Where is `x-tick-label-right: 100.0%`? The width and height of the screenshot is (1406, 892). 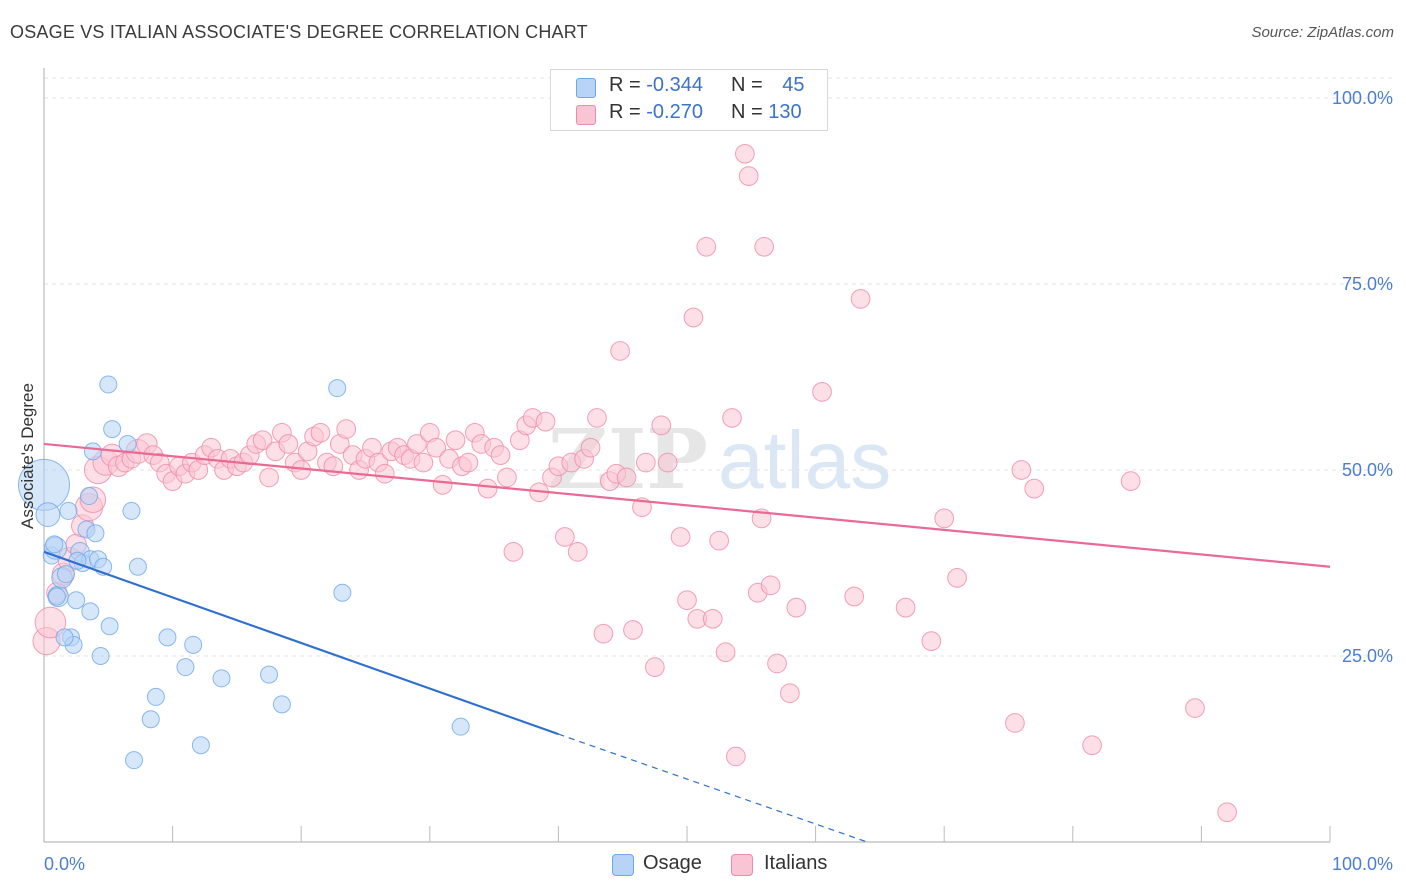
x-tick-label-right: 100.0% is located at coordinates (1362, 864).